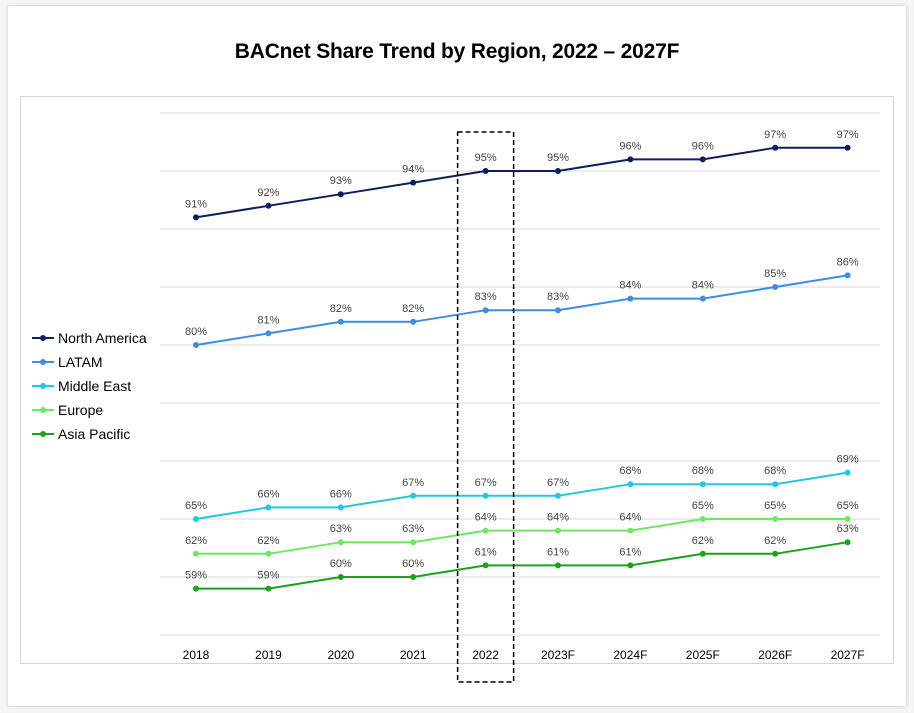  Describe the element at coordinates (485, 407) in the screenshot. I see `highlight-box` at that location.